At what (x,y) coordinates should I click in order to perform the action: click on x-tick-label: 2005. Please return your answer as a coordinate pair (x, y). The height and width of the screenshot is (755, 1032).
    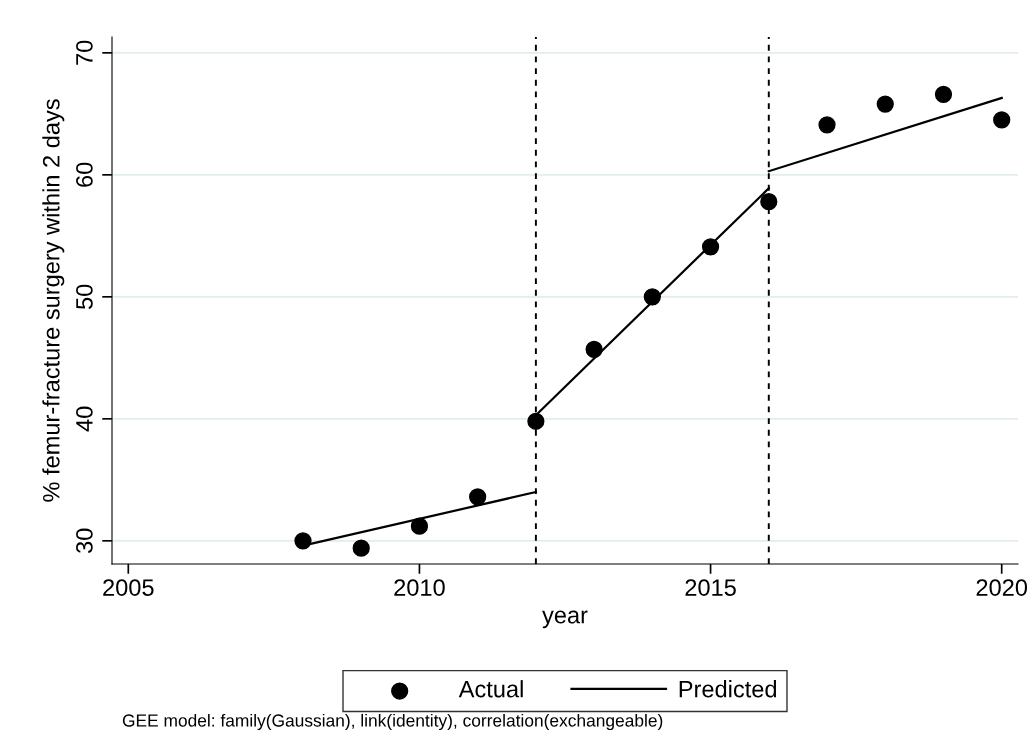
    Looking at the image, I should click on (128, 587).